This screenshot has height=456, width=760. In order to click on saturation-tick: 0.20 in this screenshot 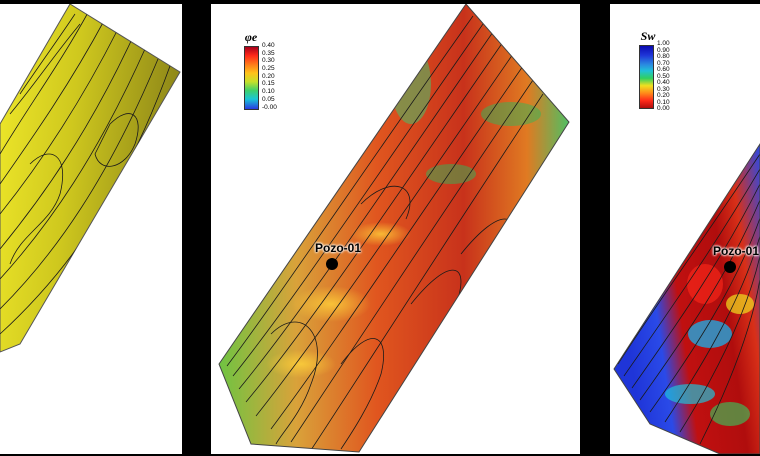, I will do `click(663, 95)`.